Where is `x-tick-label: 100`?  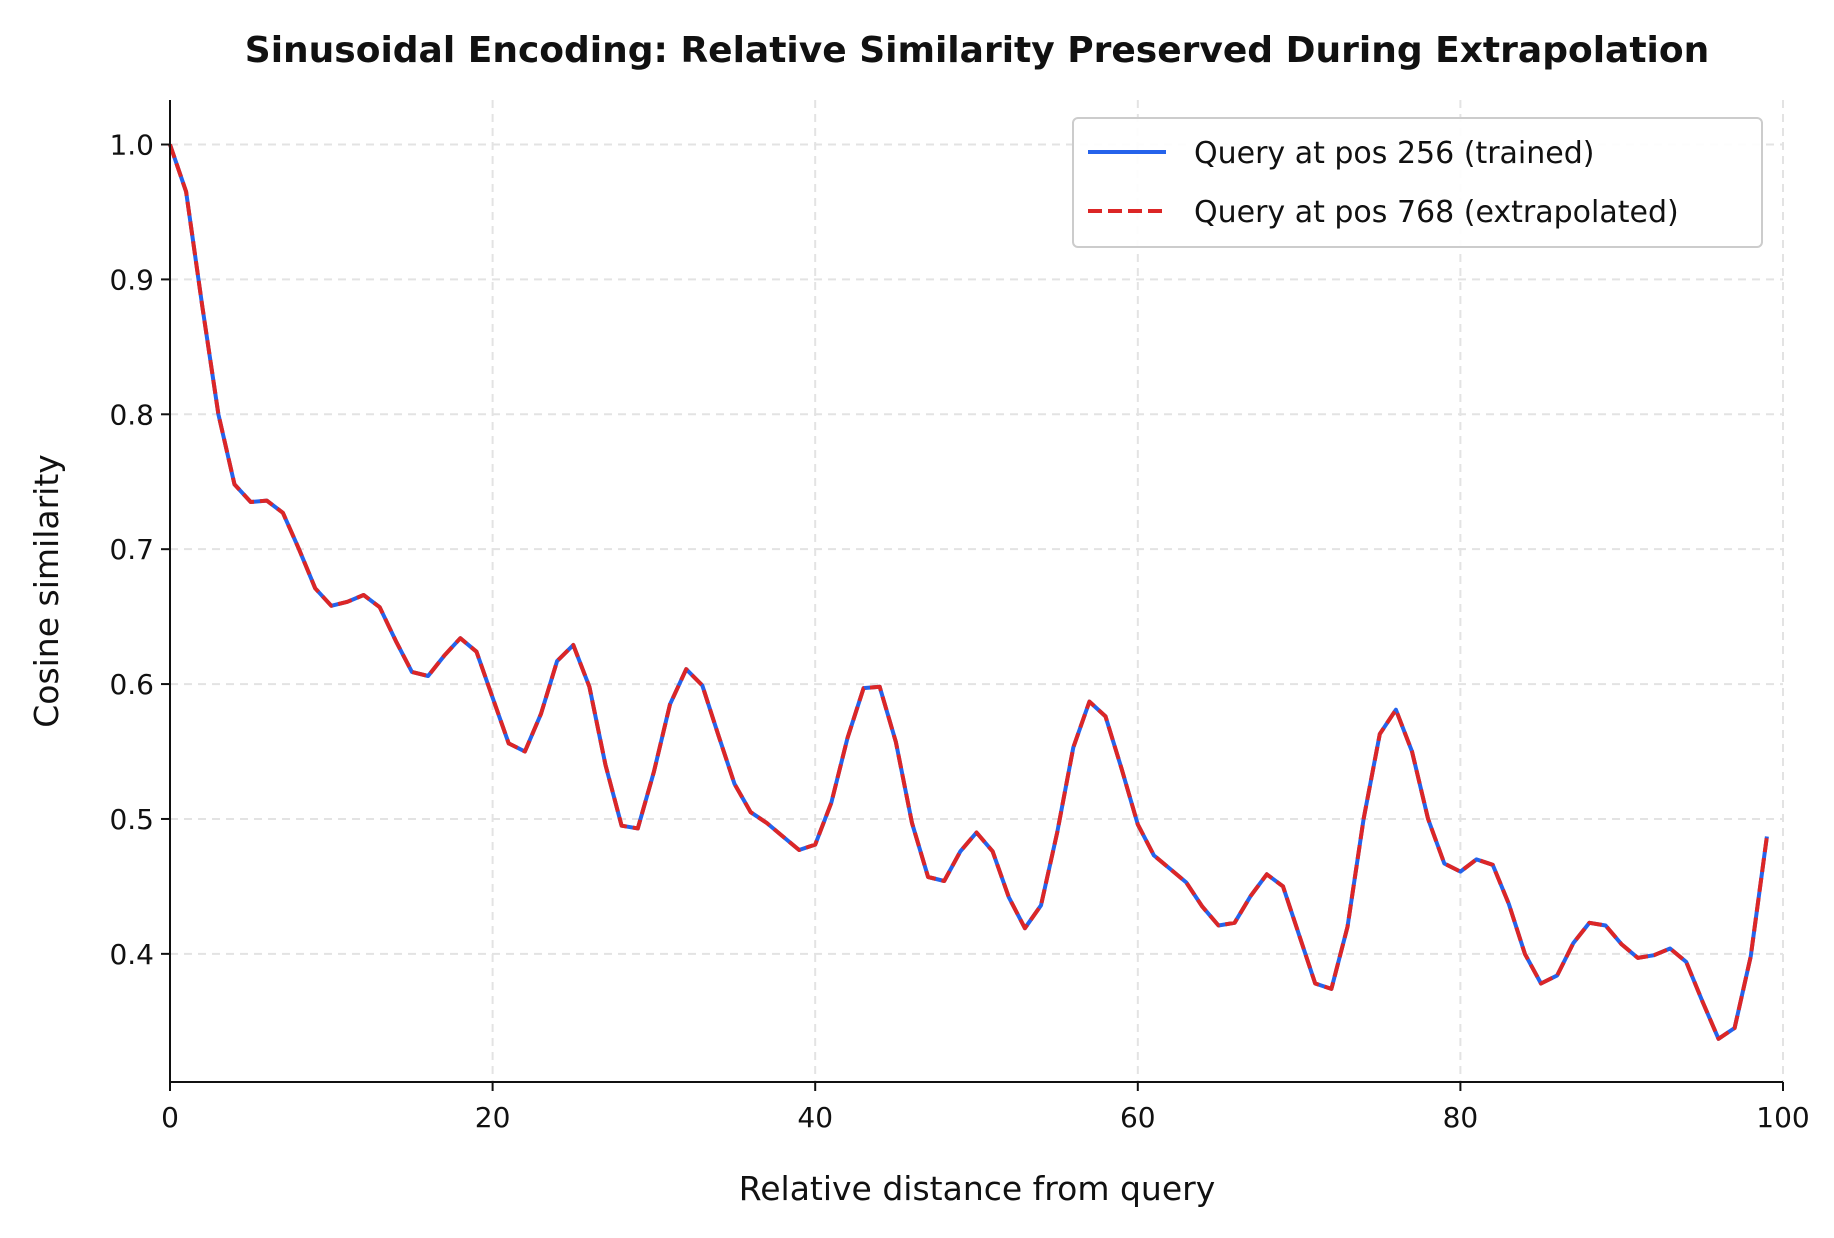
x-tick-label: 100 is located at coordinates (1782, 1117).